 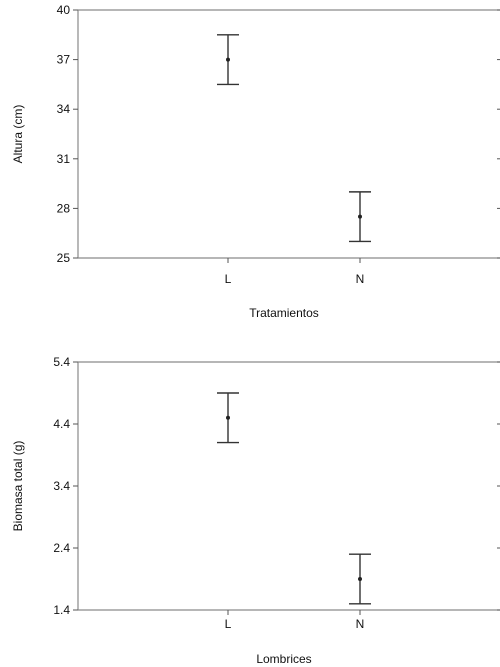 What do you see at coordinates (64, 60) in the screenshot?
I see `altura-y-tick-label: 37` at bounding box center [64, 60].